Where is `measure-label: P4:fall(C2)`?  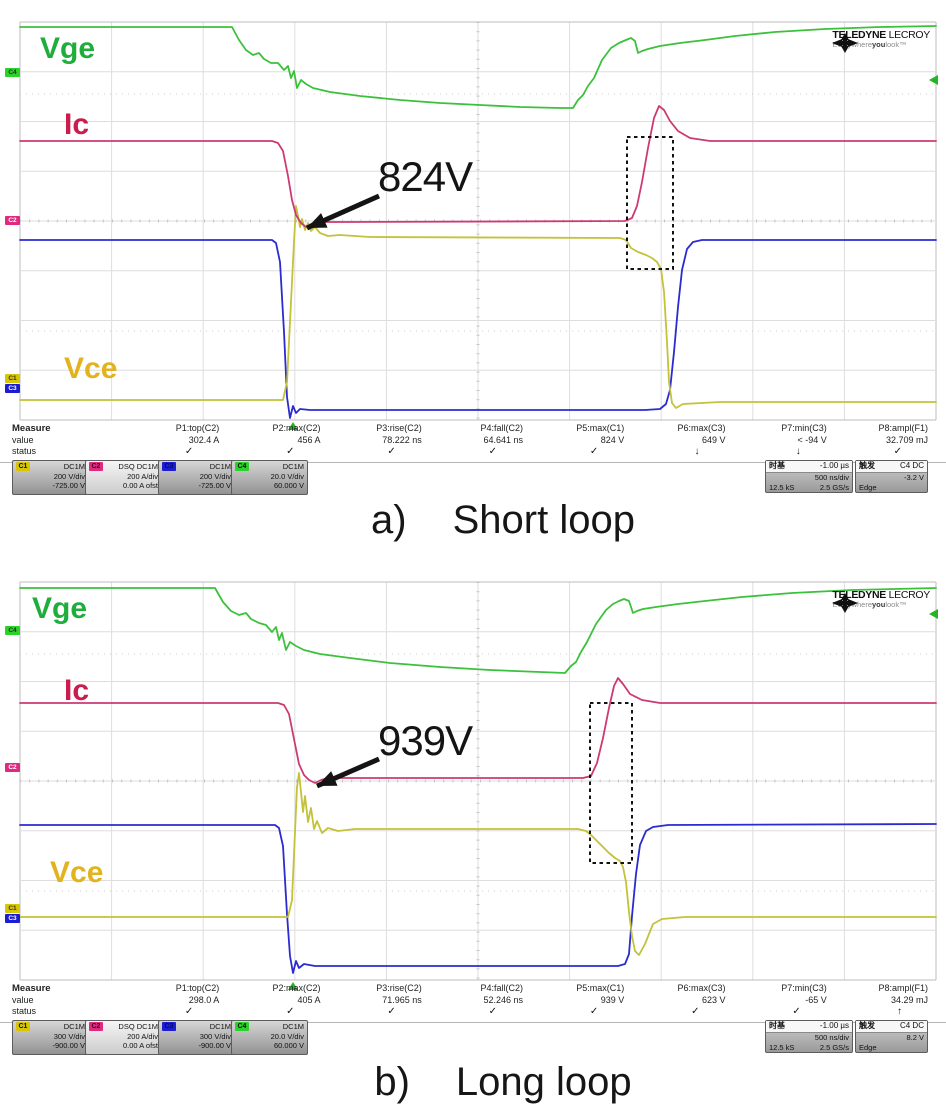
measure-label: P4:fall(C2) is located at coordinates (501, 988).